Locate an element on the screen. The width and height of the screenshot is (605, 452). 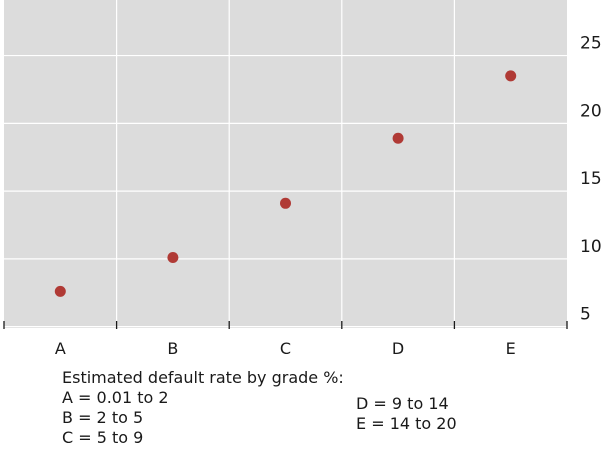
x-tick-labels: A B C D E is located at coordinates (285, 348).